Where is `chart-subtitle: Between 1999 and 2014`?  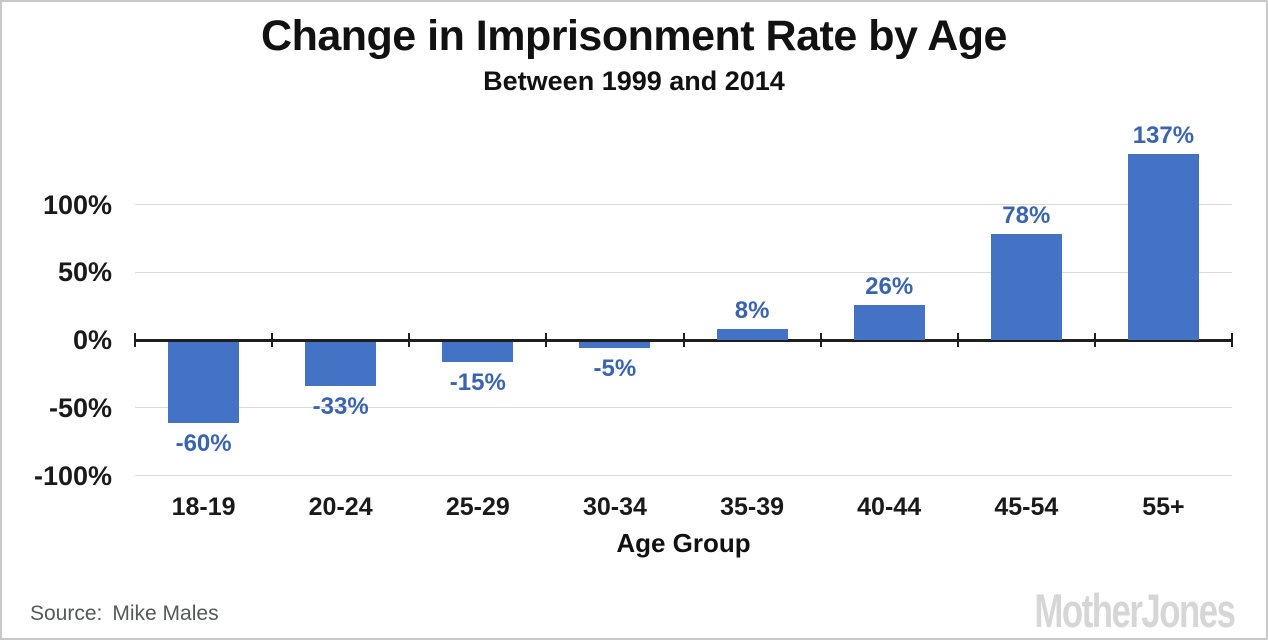
chart-subtitle: Between 1999 and 2014 is located at coordinates (634, 81).